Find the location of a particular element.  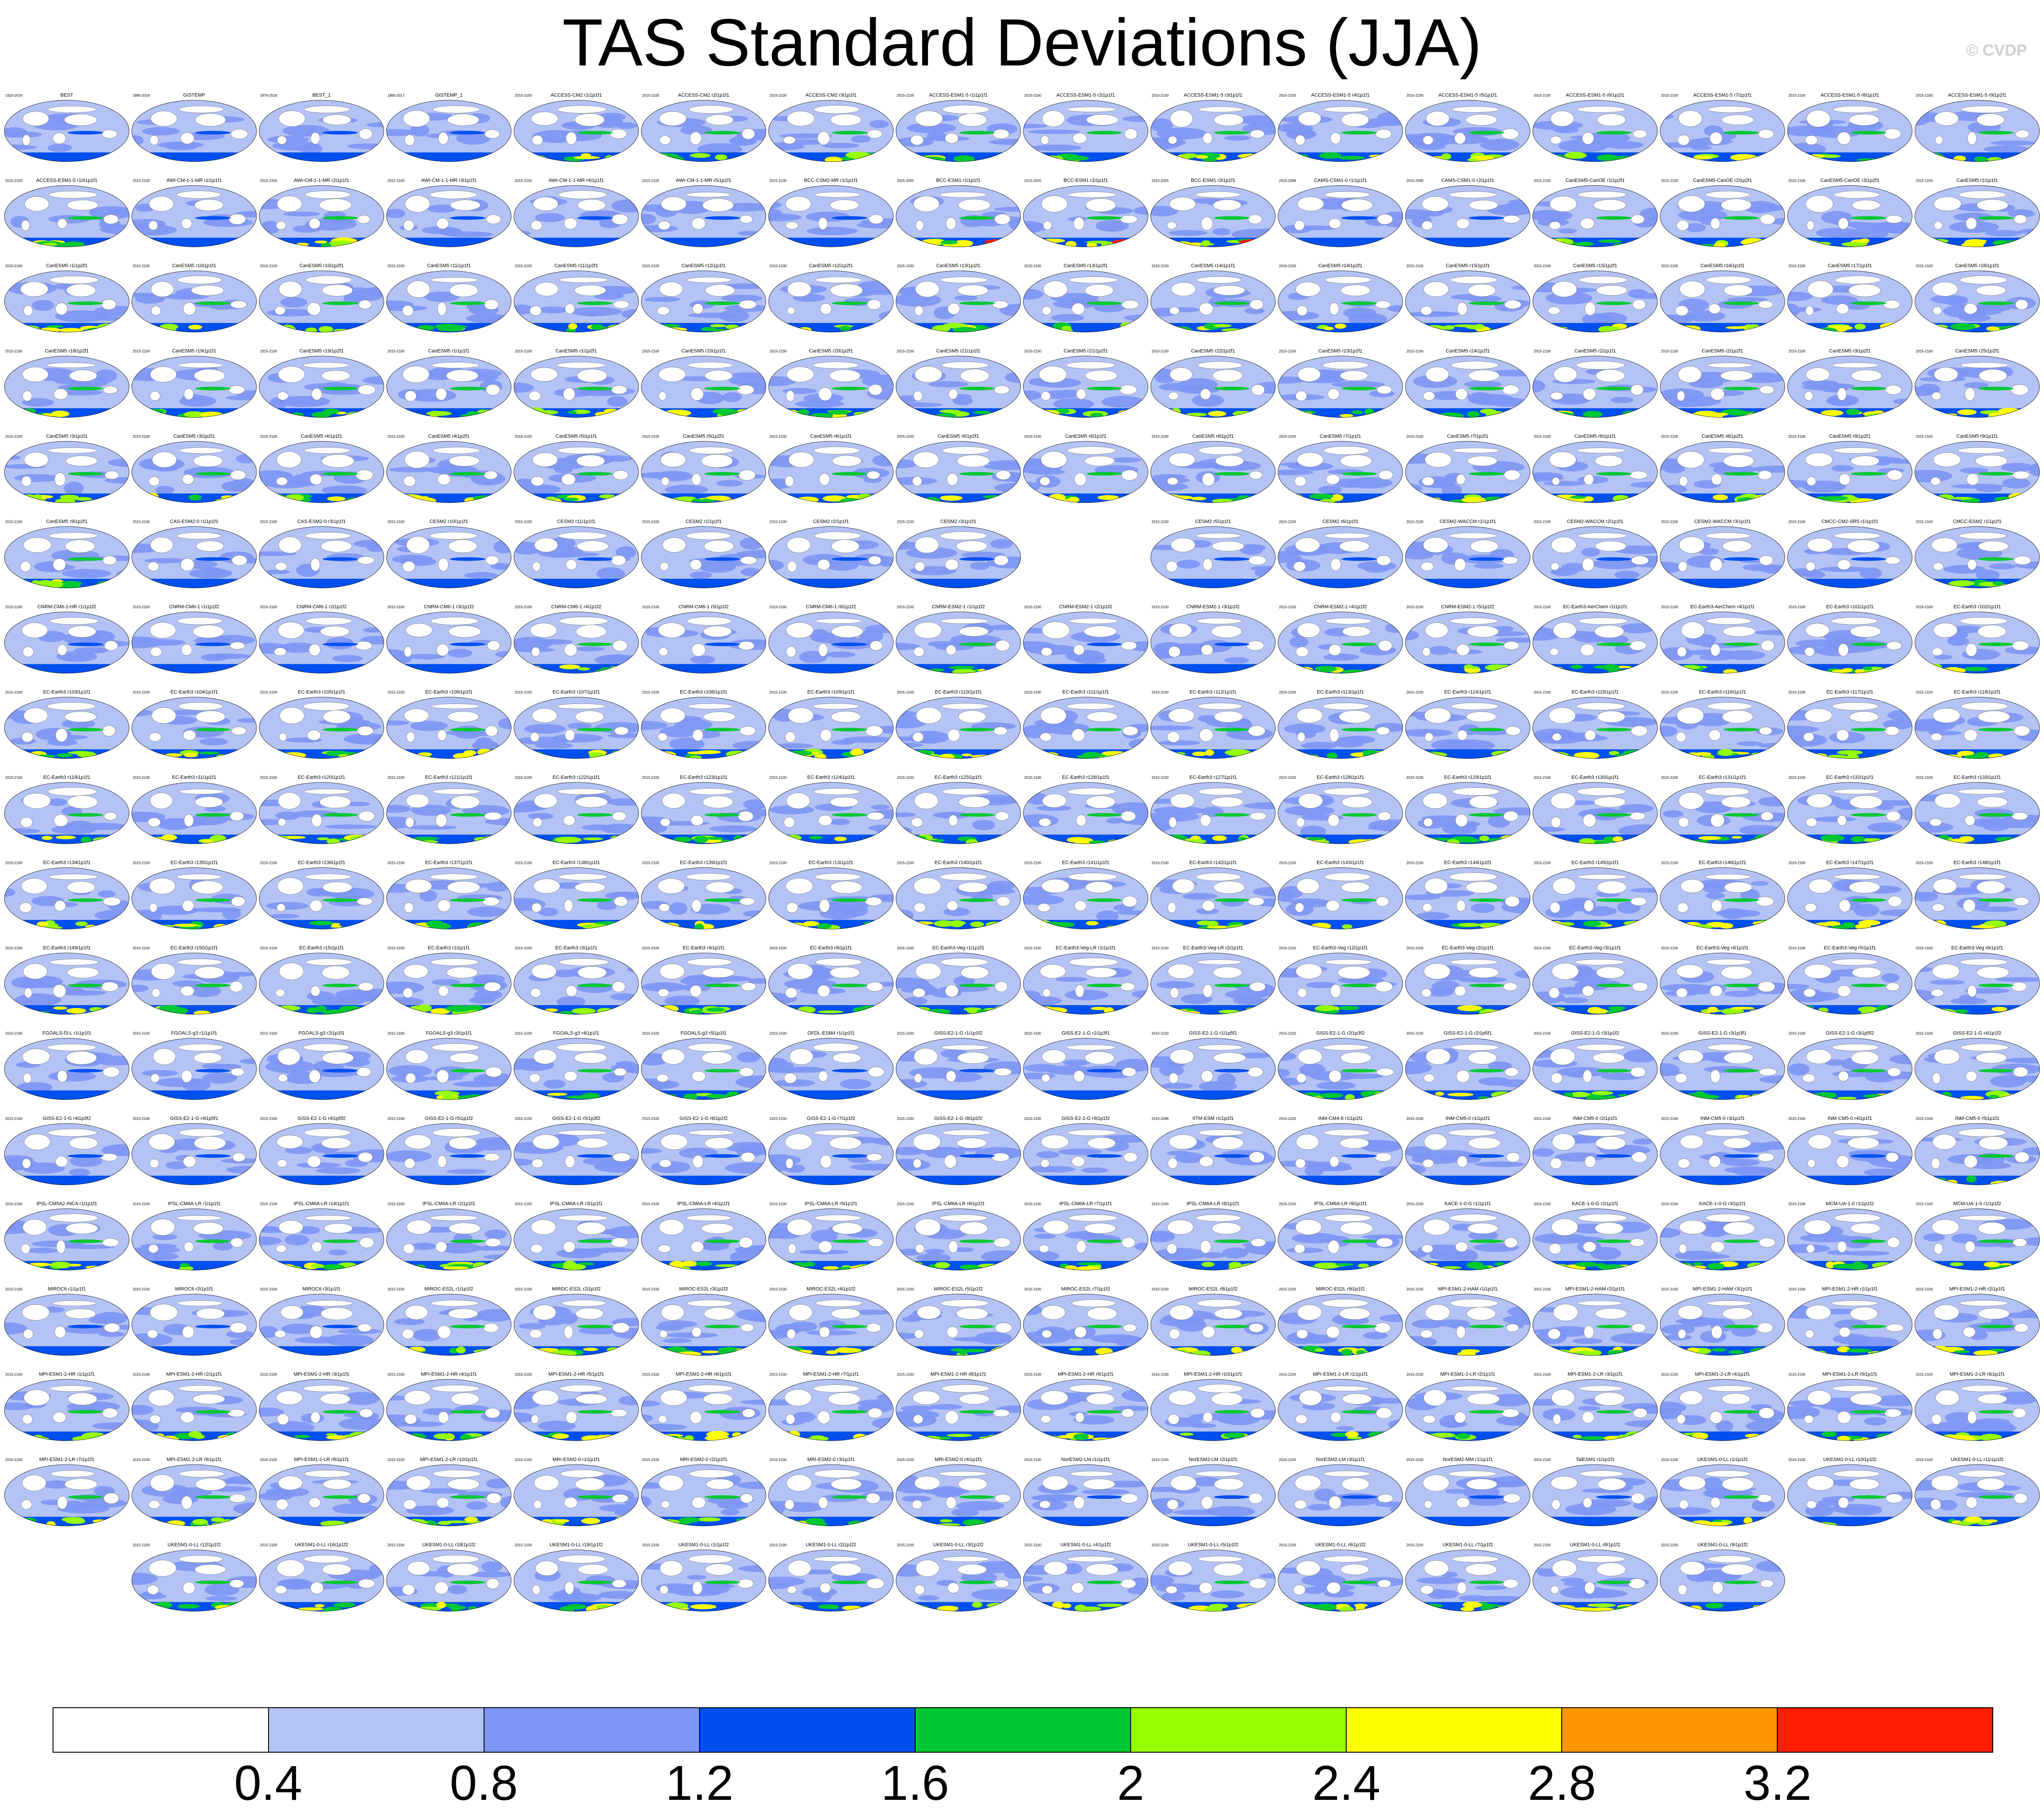

panel-title: CanESM5 r2i1p2f1 is located at coordinates (1723, 351).